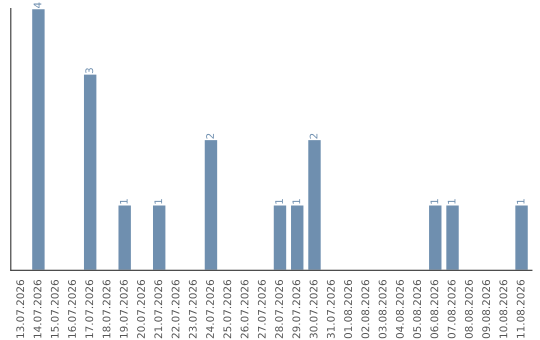  Describe the element at coordinates (20, 309) in the screenshot. I see `x-tick-label: 13.07.2026` at that location.